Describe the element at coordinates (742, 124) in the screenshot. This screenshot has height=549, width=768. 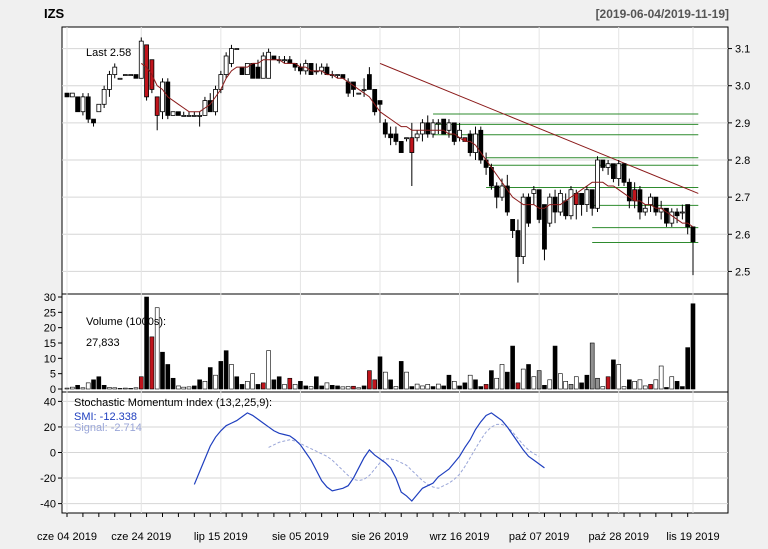
I see `price-tick-label: 2.9` at that location.